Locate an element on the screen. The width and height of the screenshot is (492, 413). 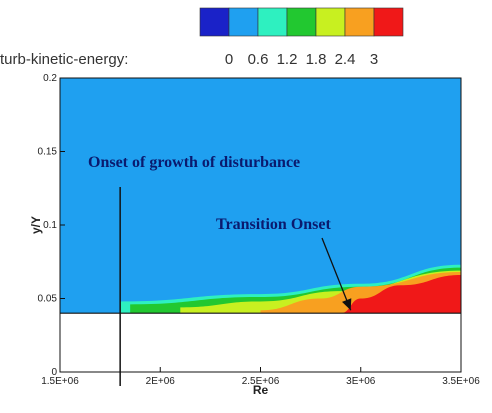
y-tick-label: 0.1 is located at coordinates (50, 225).